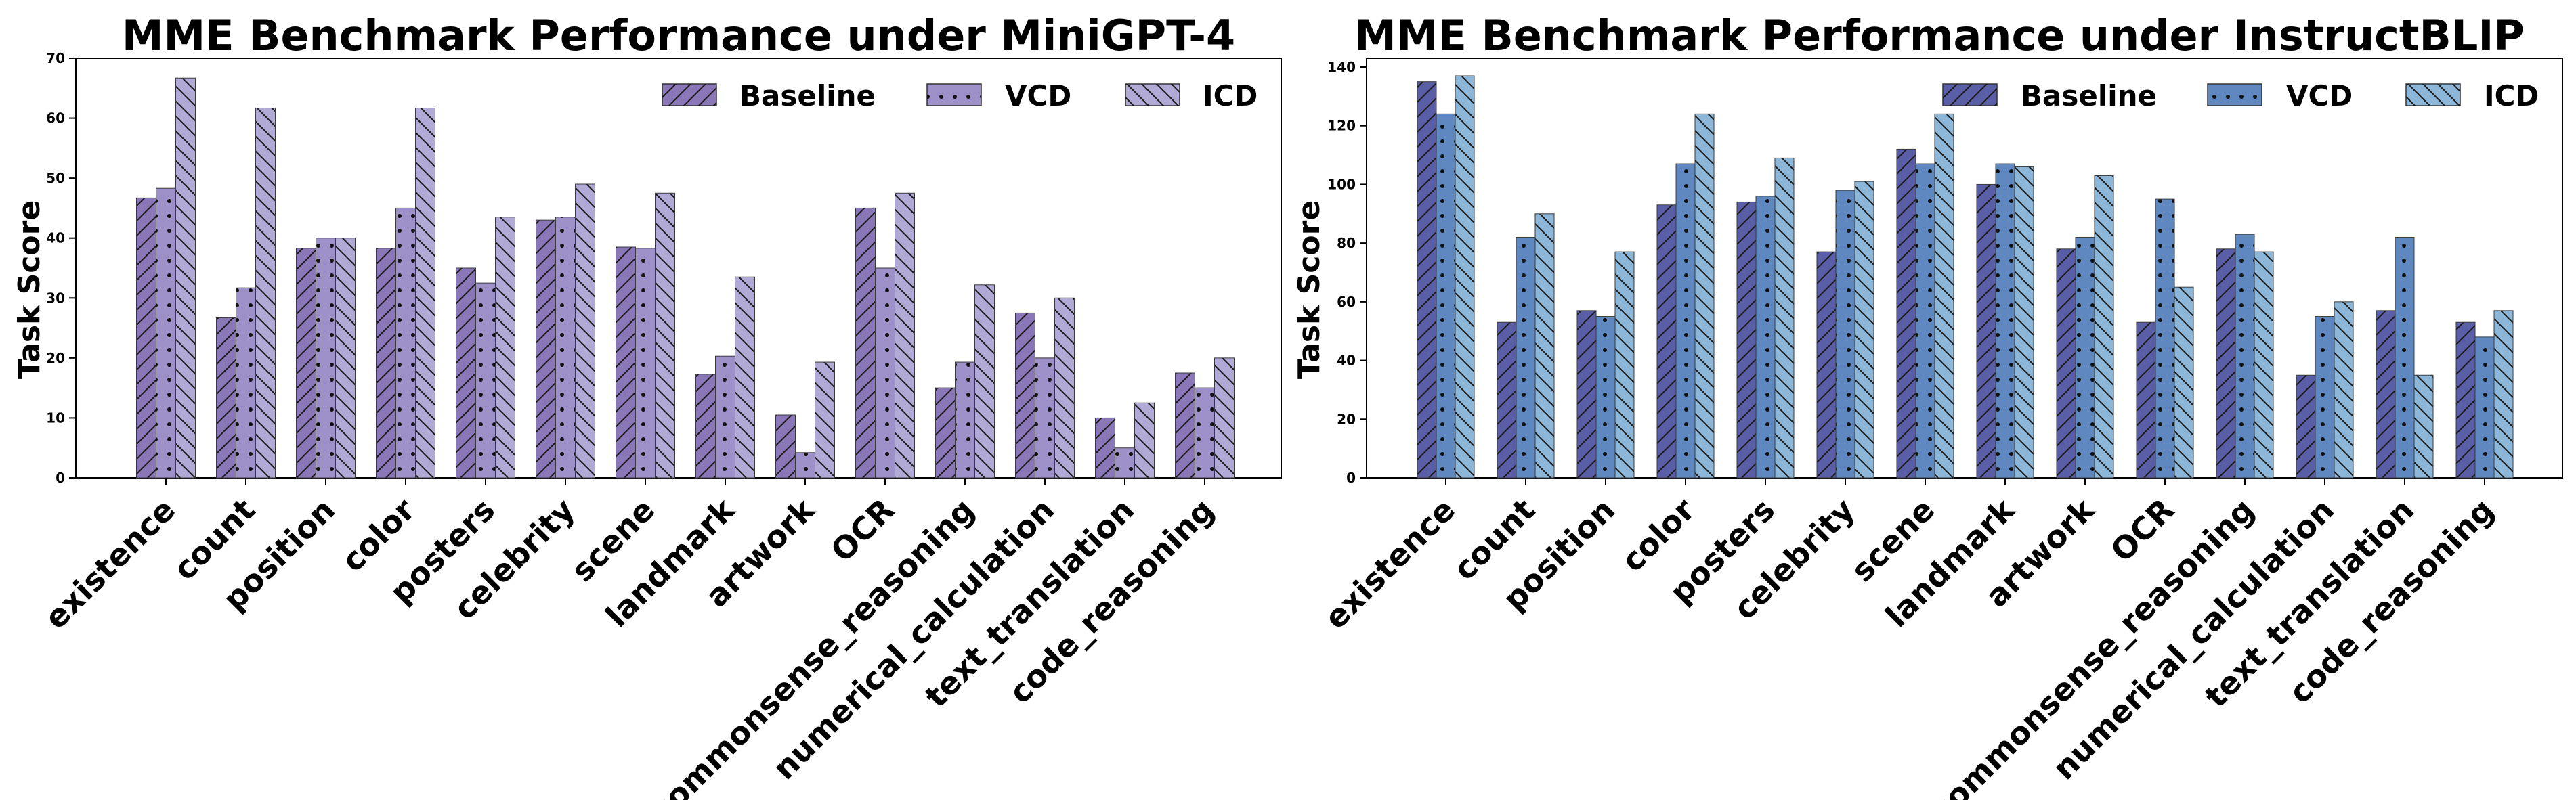 The height and width of the screenshot is (800, 2576). I want to click on y-tick-label: 40, so click(1346, 361).